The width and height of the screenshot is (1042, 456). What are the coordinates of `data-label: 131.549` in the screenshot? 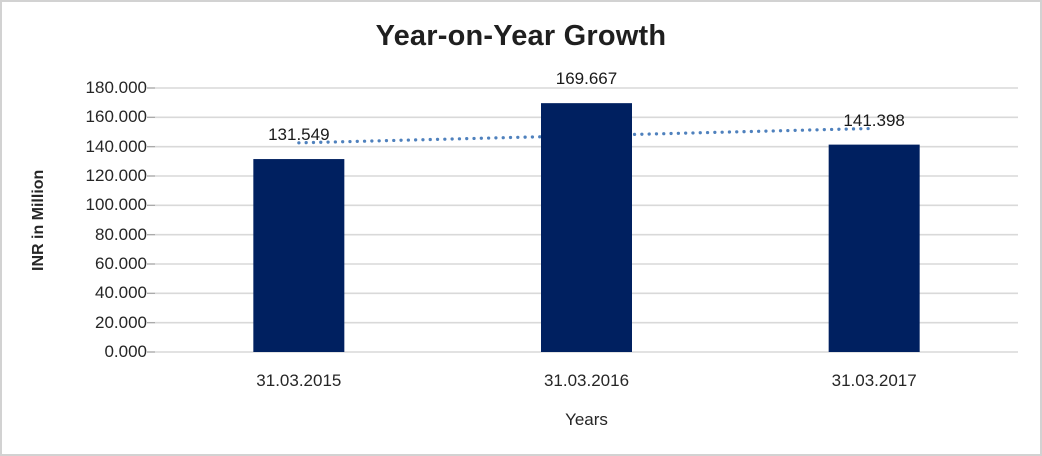 It's located at (299, 135).